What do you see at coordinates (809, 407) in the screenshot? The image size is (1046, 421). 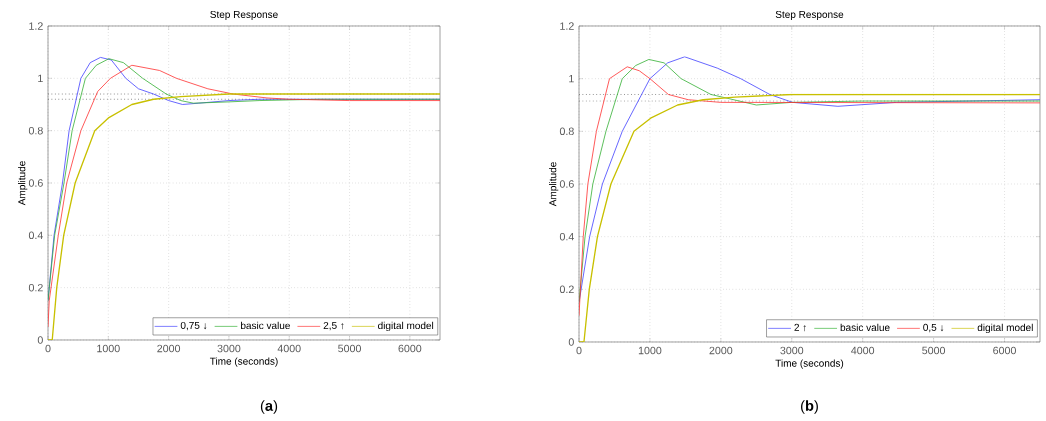 I see `text: (b)` at bounding box center [809, 407].